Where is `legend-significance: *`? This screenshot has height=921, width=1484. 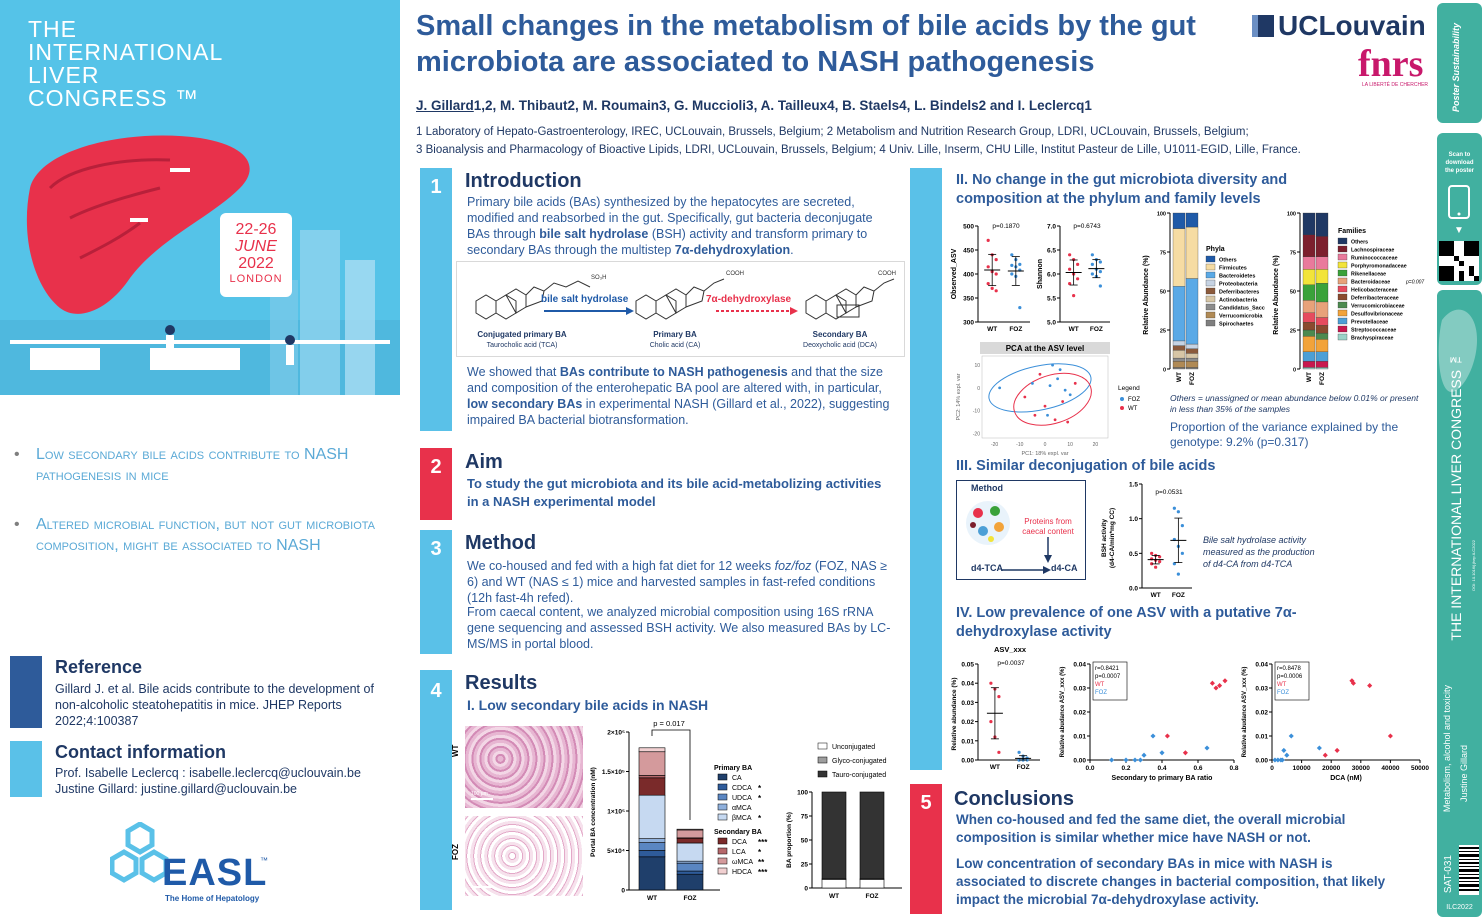 legend-significance: * is located at coordinates (760, 852).